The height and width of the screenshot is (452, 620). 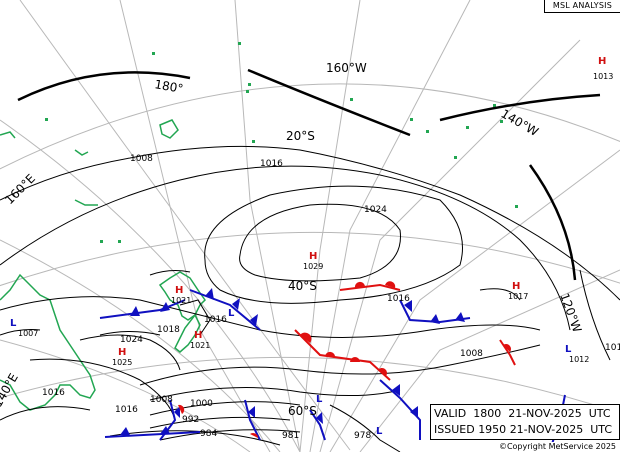 What do you see at coordinates (487, 413) in the screenshot?
I see `valid-time: 1800` at bounding box center [487, 413].